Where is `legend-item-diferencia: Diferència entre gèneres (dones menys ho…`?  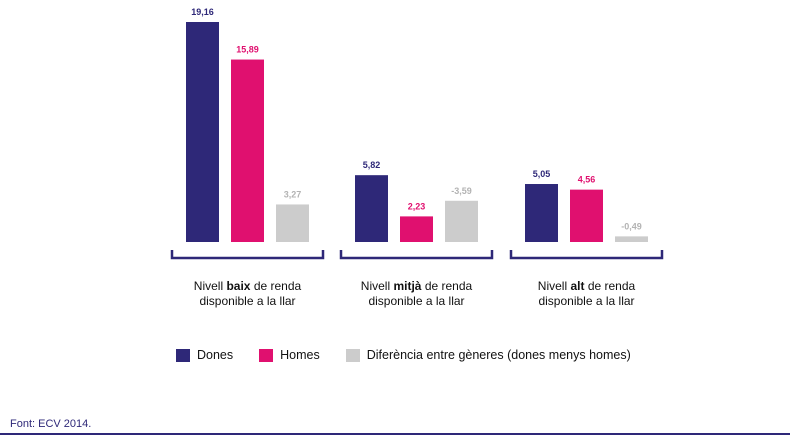 legend-item-diferencia: Diferència entre gèneres (dones menys ho… is located at coordinates (488, 355).